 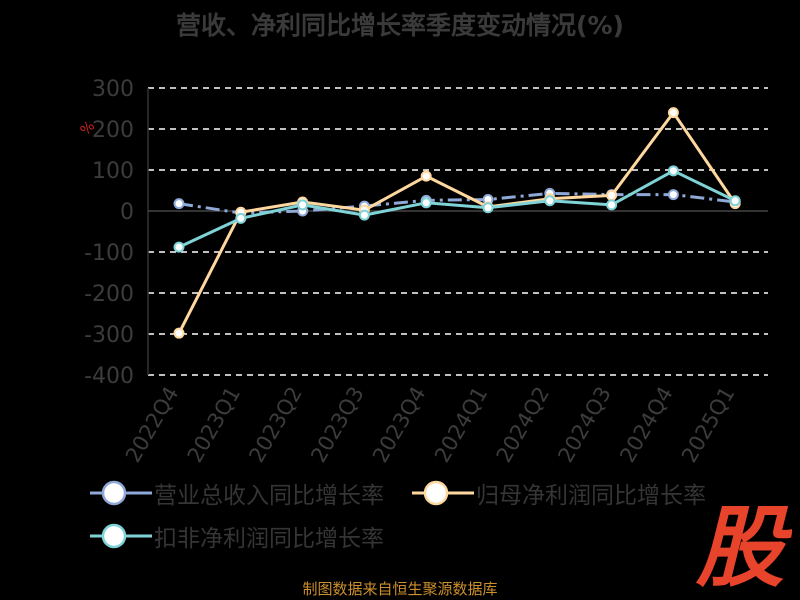 I want to click on y-tick-label: -300, so click(x=109, y=335).